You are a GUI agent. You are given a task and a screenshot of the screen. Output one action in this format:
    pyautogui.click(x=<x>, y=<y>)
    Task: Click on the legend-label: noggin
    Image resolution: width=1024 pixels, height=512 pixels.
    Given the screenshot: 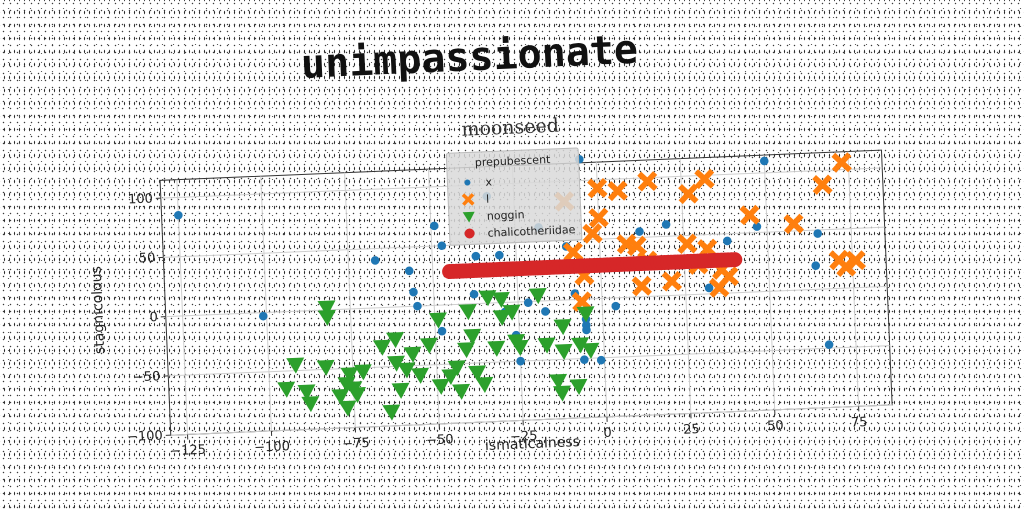 What is the action you would take?
    pyautogui.click(x=506, y=215)
    